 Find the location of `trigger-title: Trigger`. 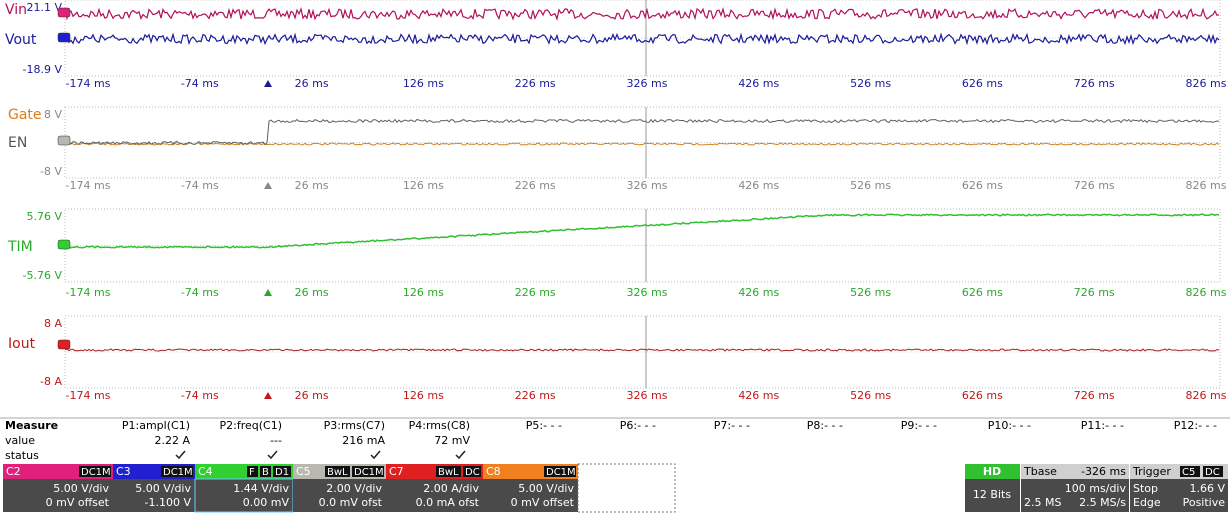

trigger-title: Trigger is located at coordinates (1151, 471).